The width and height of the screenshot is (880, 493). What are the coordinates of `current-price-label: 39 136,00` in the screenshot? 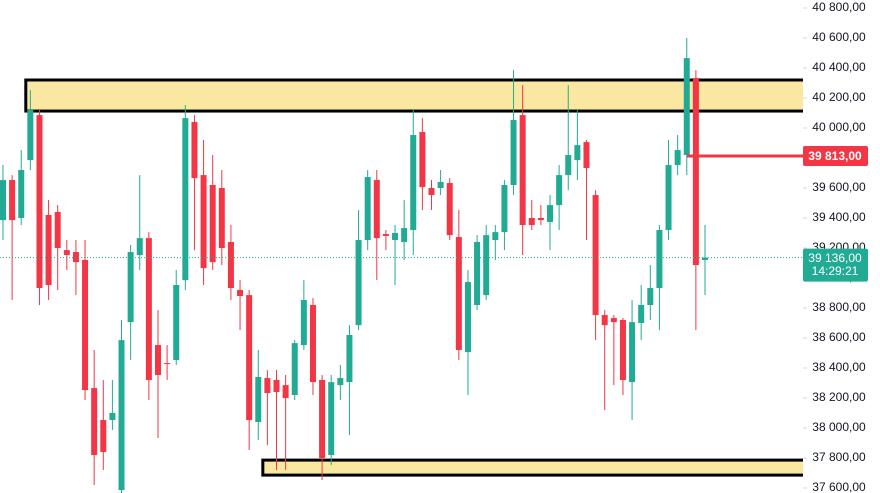 It's located at (835, 258).